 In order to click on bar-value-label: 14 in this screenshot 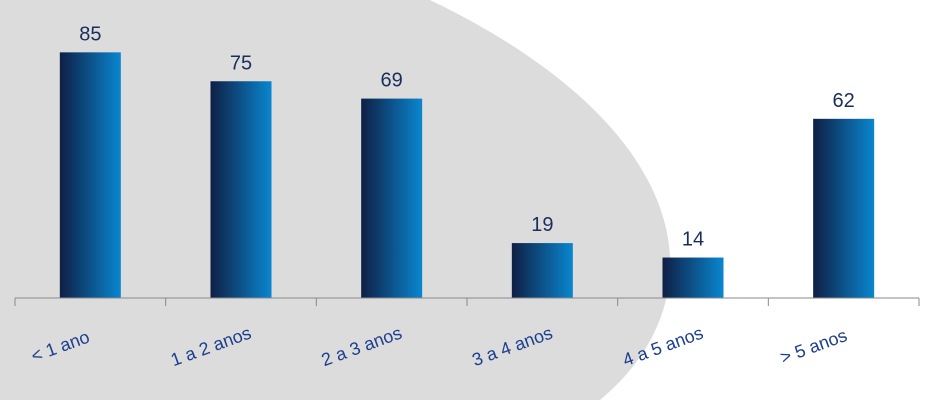, I will do `click(693, 240)`.